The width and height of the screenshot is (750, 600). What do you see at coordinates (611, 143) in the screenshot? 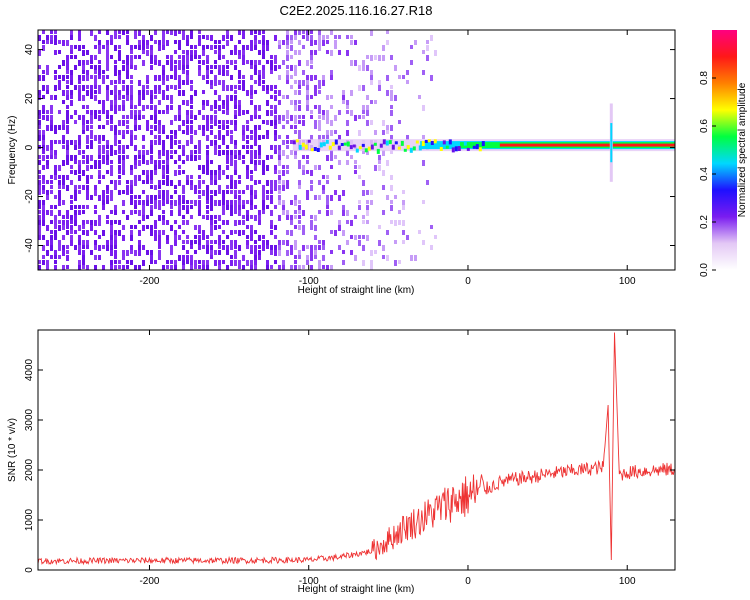
I see `signal-spike-core` at bounding box center [611, 143].